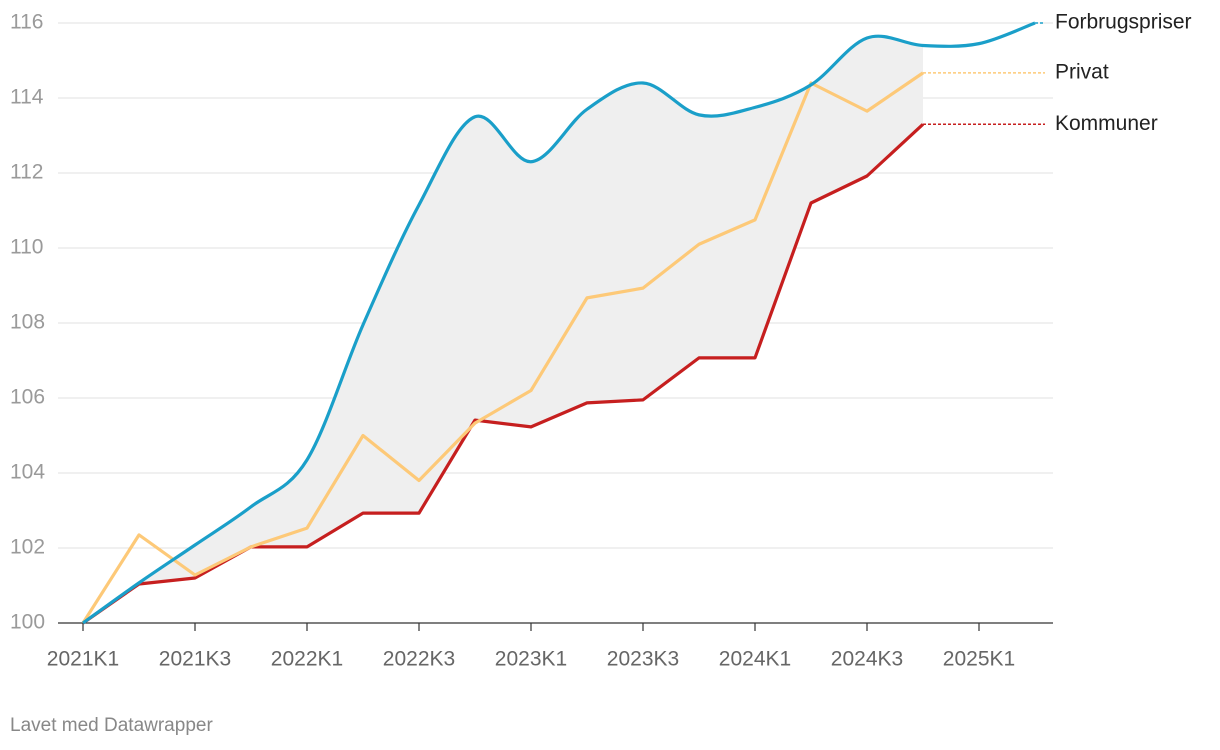 The height and width of the screenshot is (750, 1220). I want to click on x-tick-label: 2024K1, so click(755, 659).